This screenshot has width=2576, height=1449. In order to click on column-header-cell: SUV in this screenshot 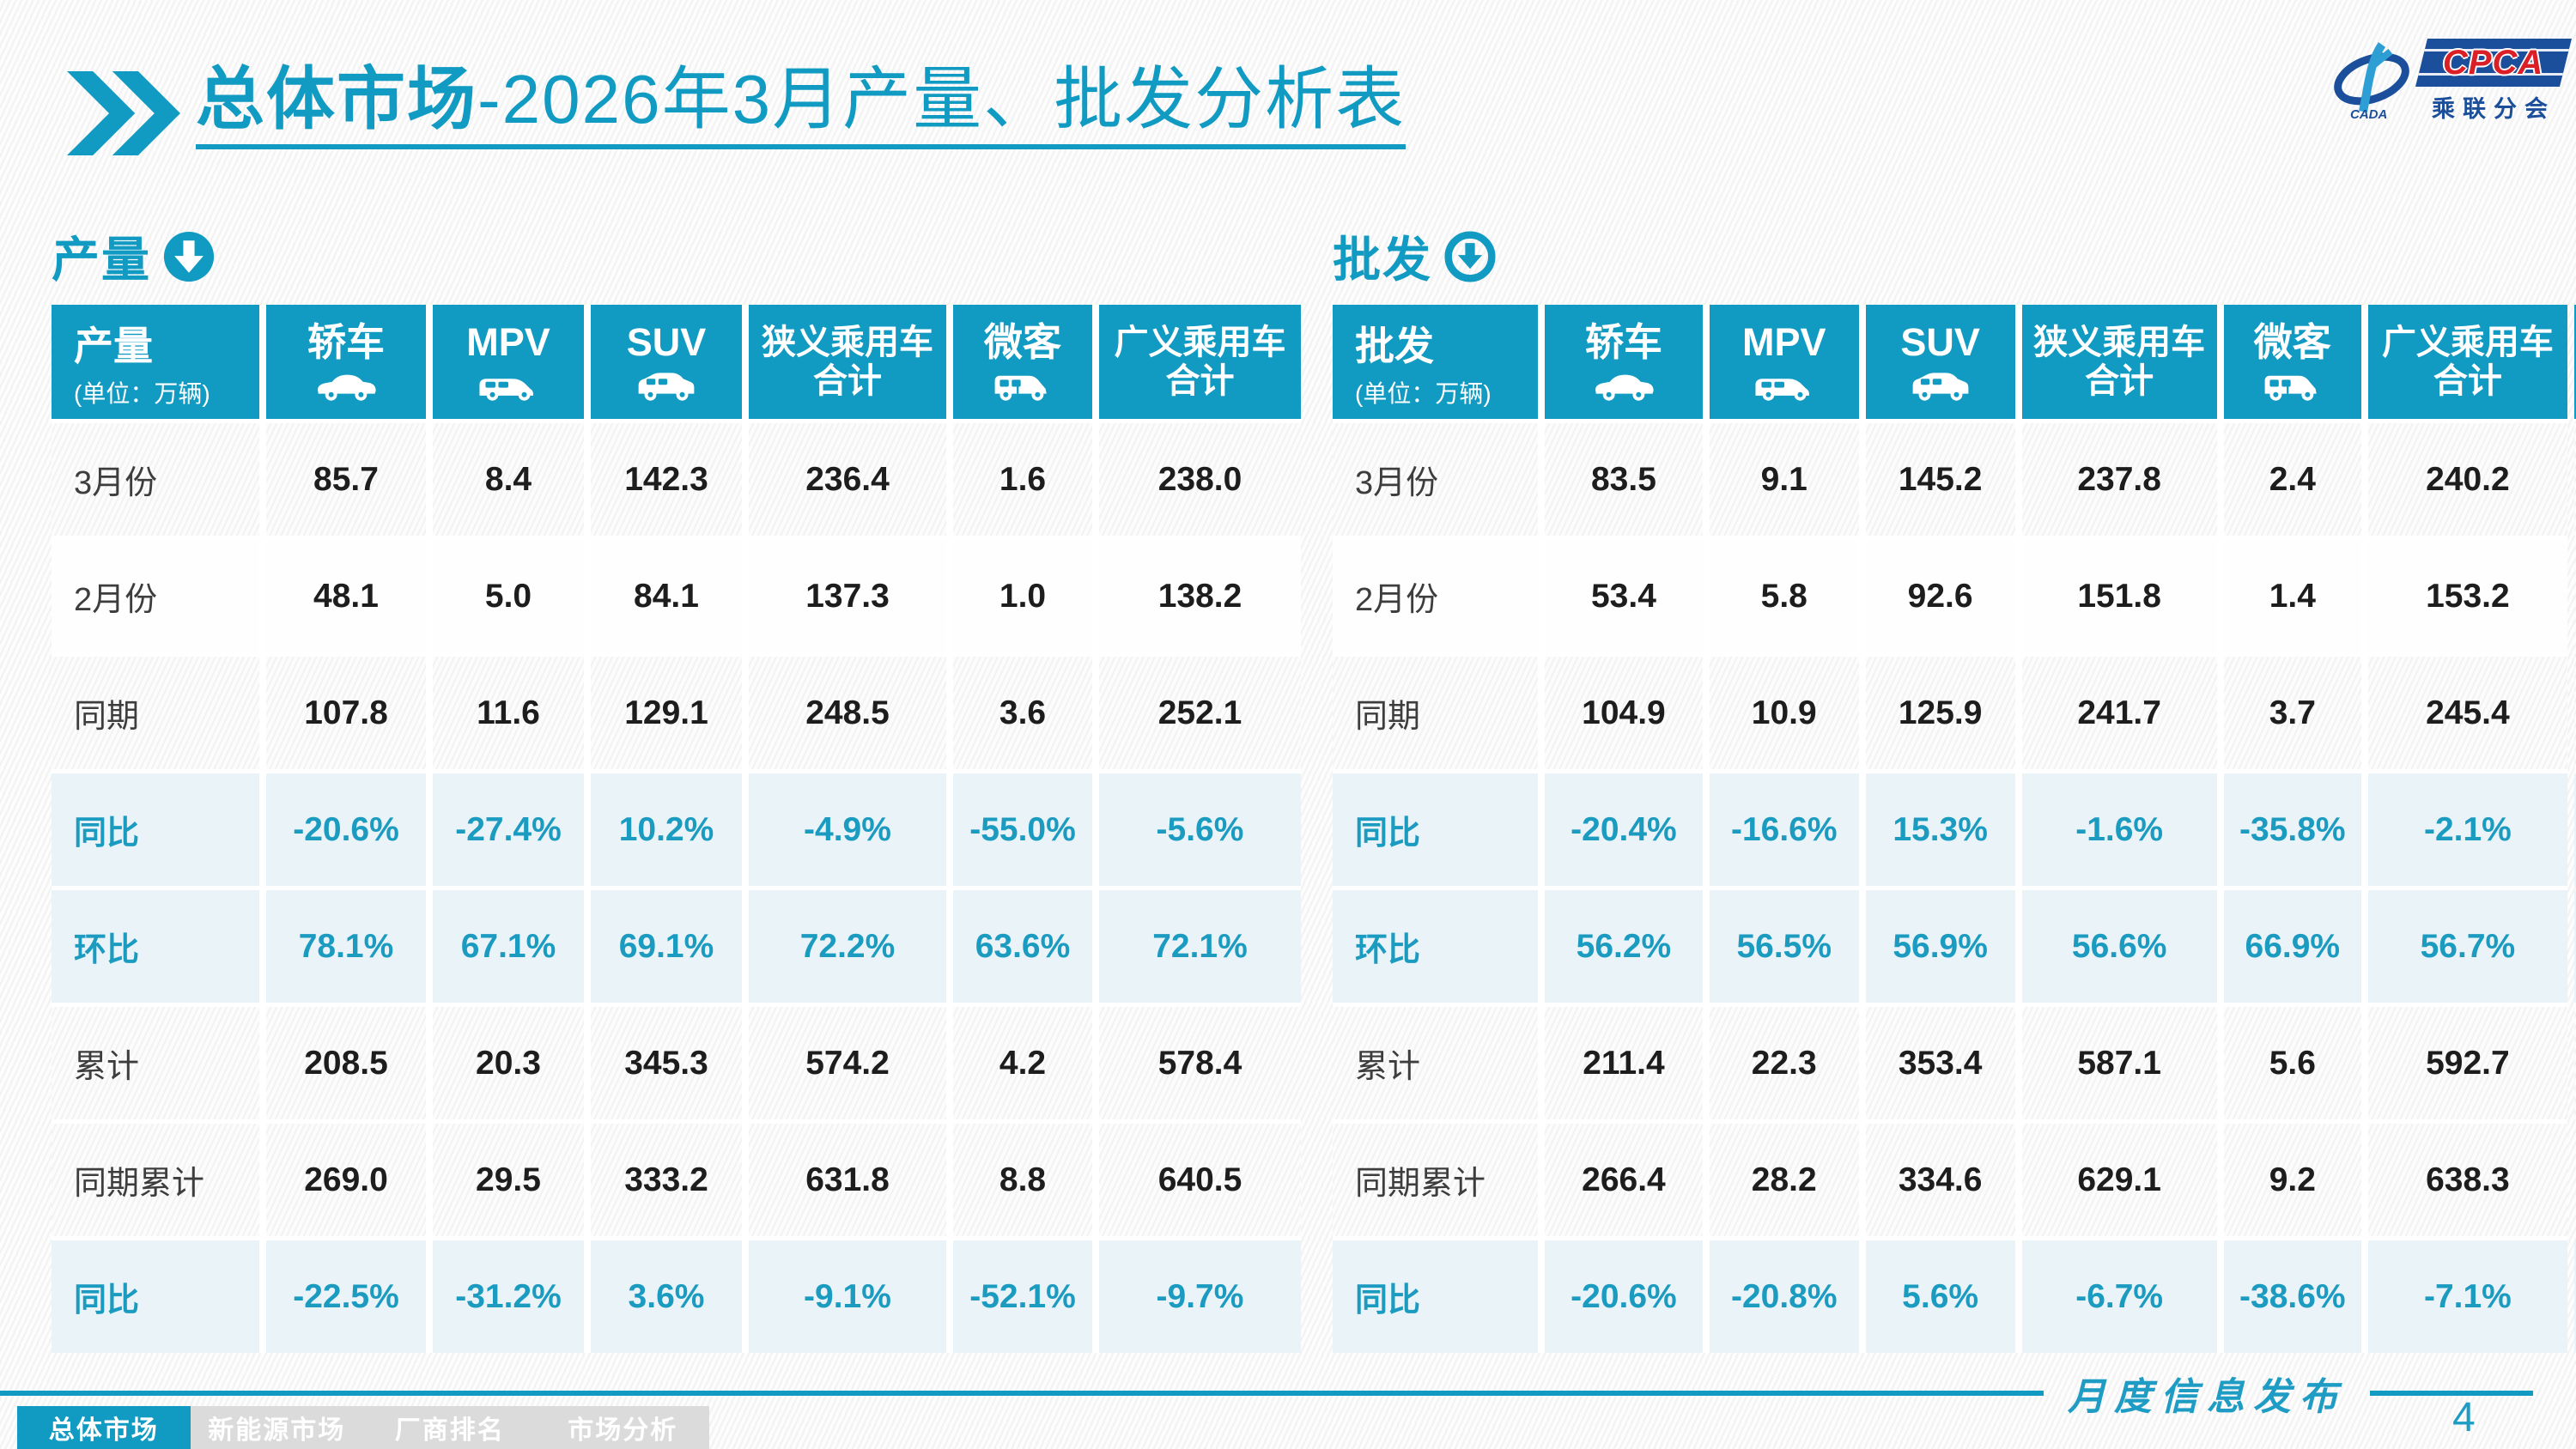, I will do `click(1940, 362)`.